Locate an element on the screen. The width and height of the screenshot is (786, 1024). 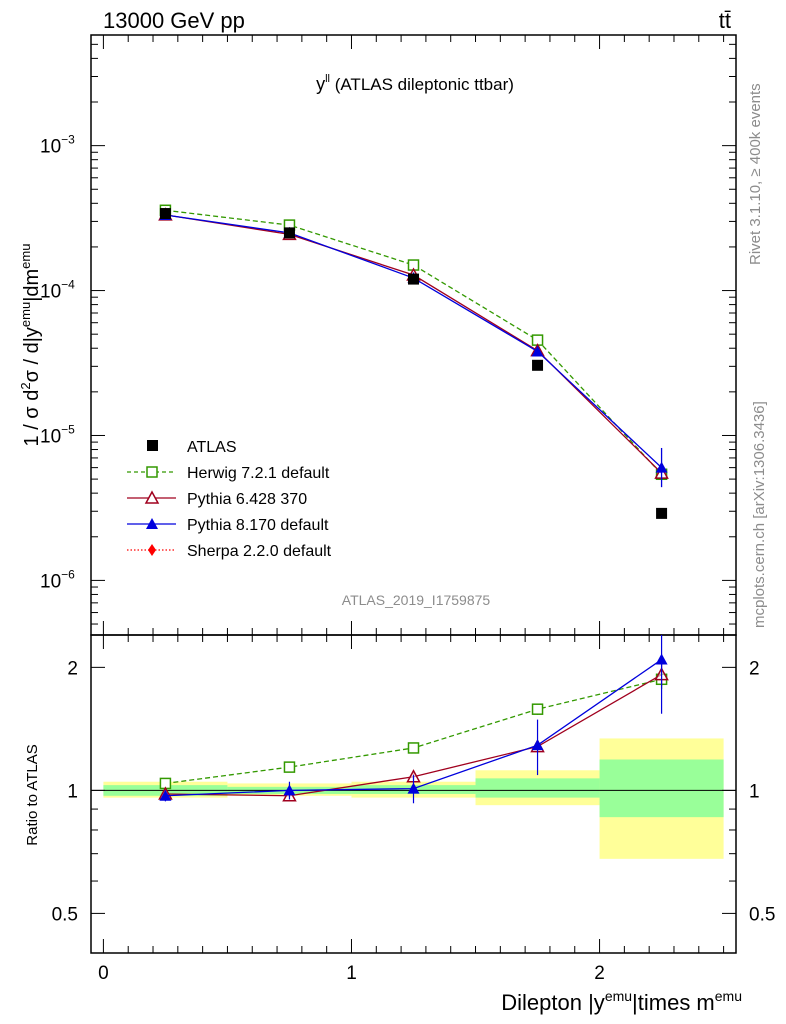
legend-label-herwig: Herwig 7.2.1 default is located at coordinates (258, 473).